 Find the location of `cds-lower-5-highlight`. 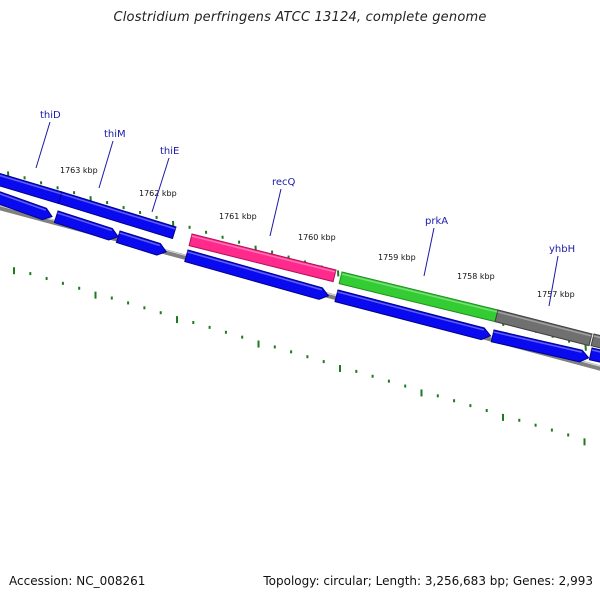

cds-lower-5-highlight is located at coordinates (410, 311).